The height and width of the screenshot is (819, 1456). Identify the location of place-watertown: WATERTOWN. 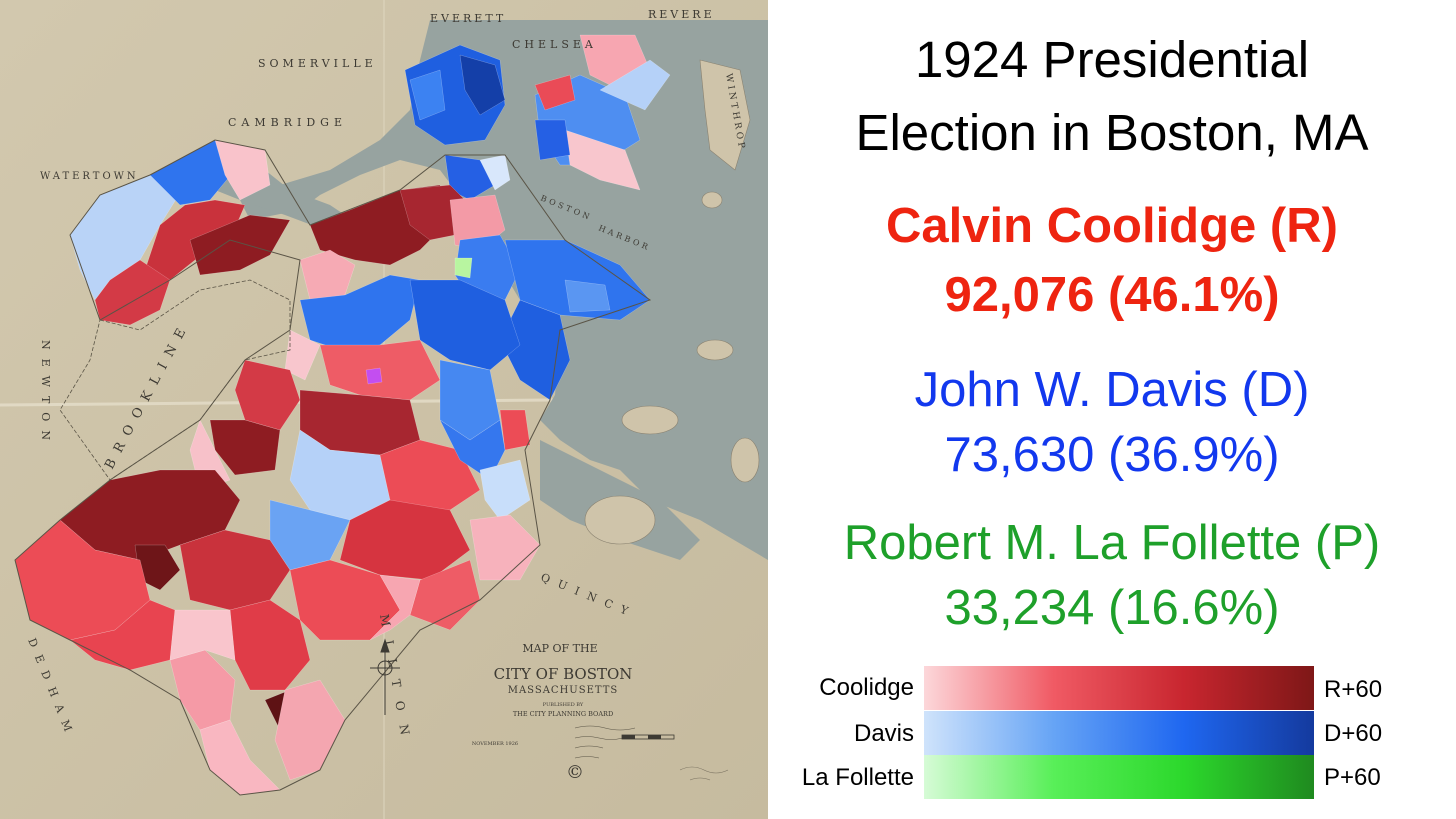
(89, 176).